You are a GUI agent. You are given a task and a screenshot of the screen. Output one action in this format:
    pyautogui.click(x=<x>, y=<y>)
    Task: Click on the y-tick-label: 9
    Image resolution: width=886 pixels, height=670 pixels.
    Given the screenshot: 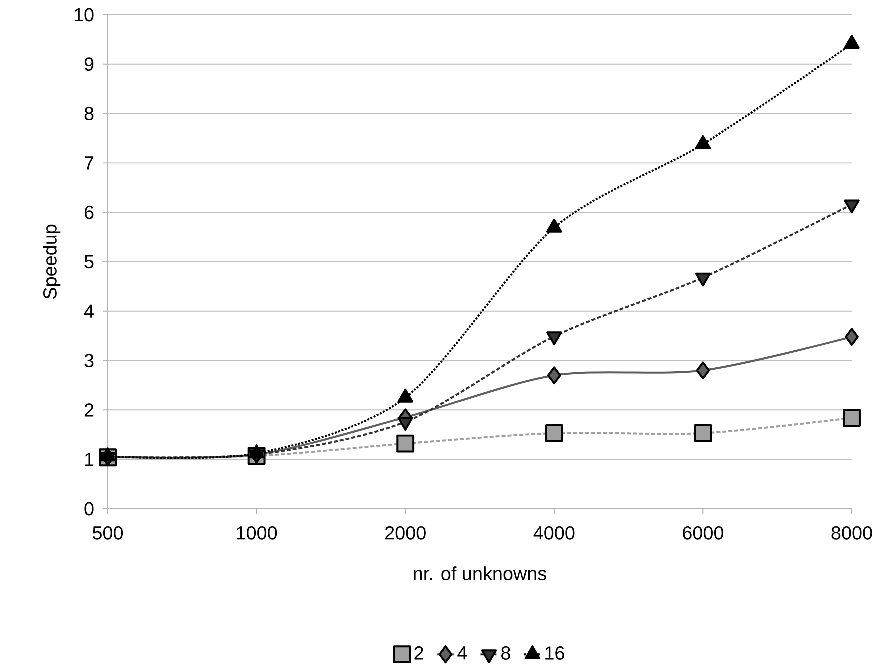 What is the action you would take?
    pyautogui.click(x=89, y=65)
    